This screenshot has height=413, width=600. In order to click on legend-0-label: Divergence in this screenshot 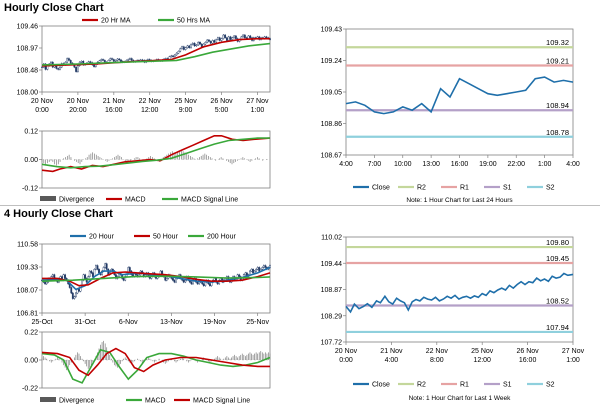, I will do `click(77, 200)`.